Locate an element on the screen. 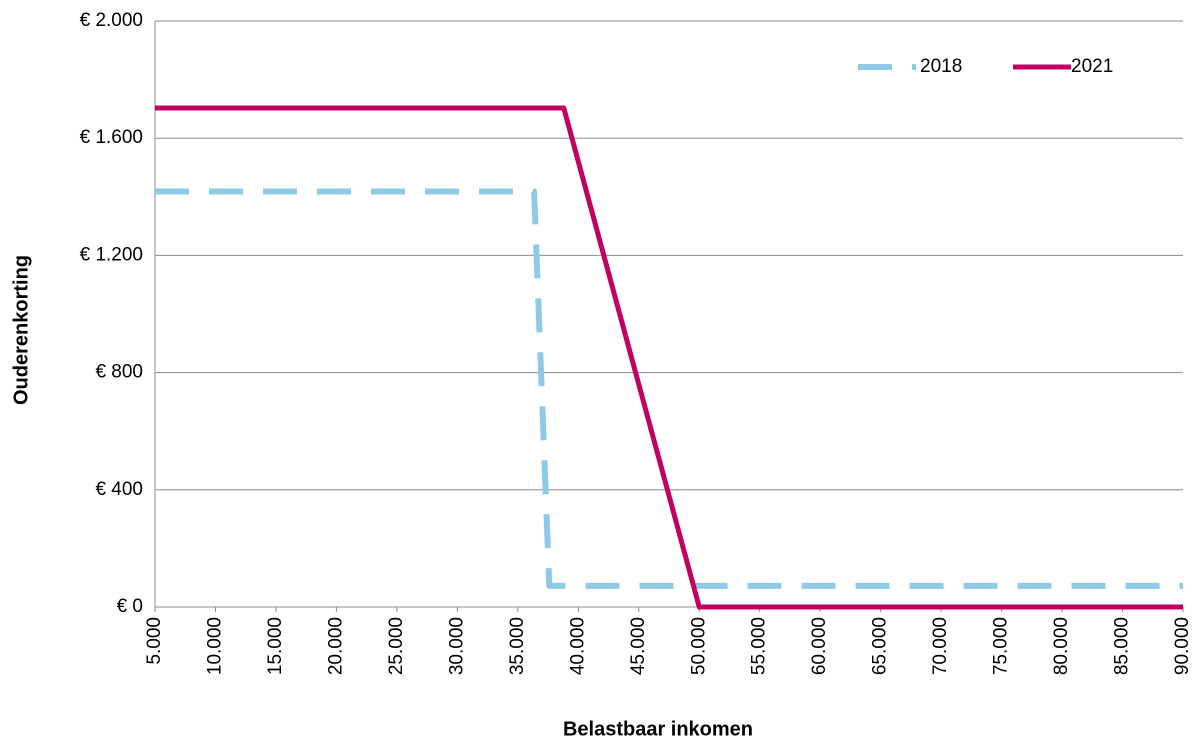 The width and height of the screenshot is (1203, 744). x-tick-label: 20.000 is located at coordinates (335, 646).